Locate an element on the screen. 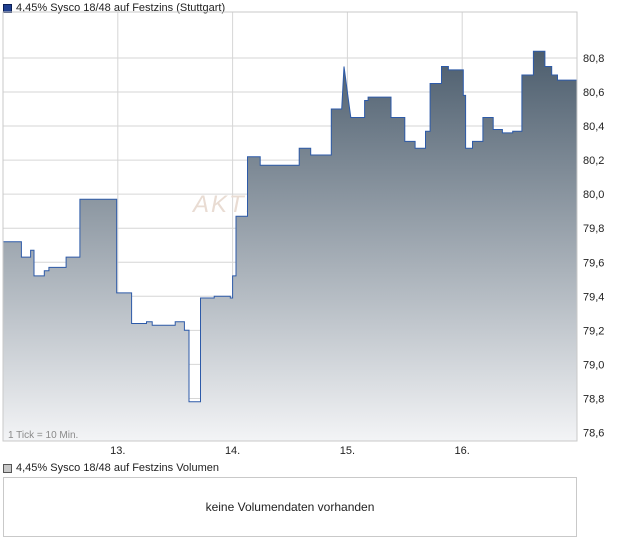  y-tick-label: 79,0 is located at coordinates (593, 365).